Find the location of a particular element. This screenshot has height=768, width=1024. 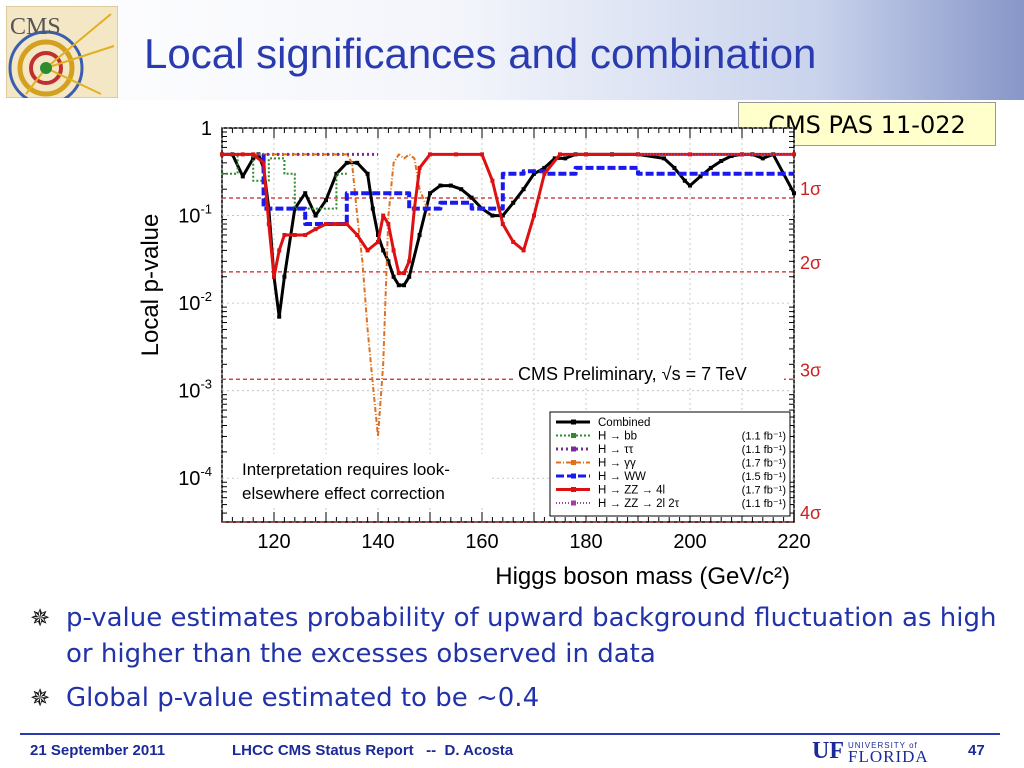

y-tick-base: 1 is located at coordinates (206, 129).